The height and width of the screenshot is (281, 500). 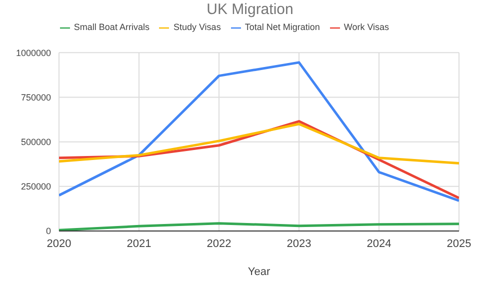 I want to click on y-tick-label: 250000, so click(x=35, y=187).